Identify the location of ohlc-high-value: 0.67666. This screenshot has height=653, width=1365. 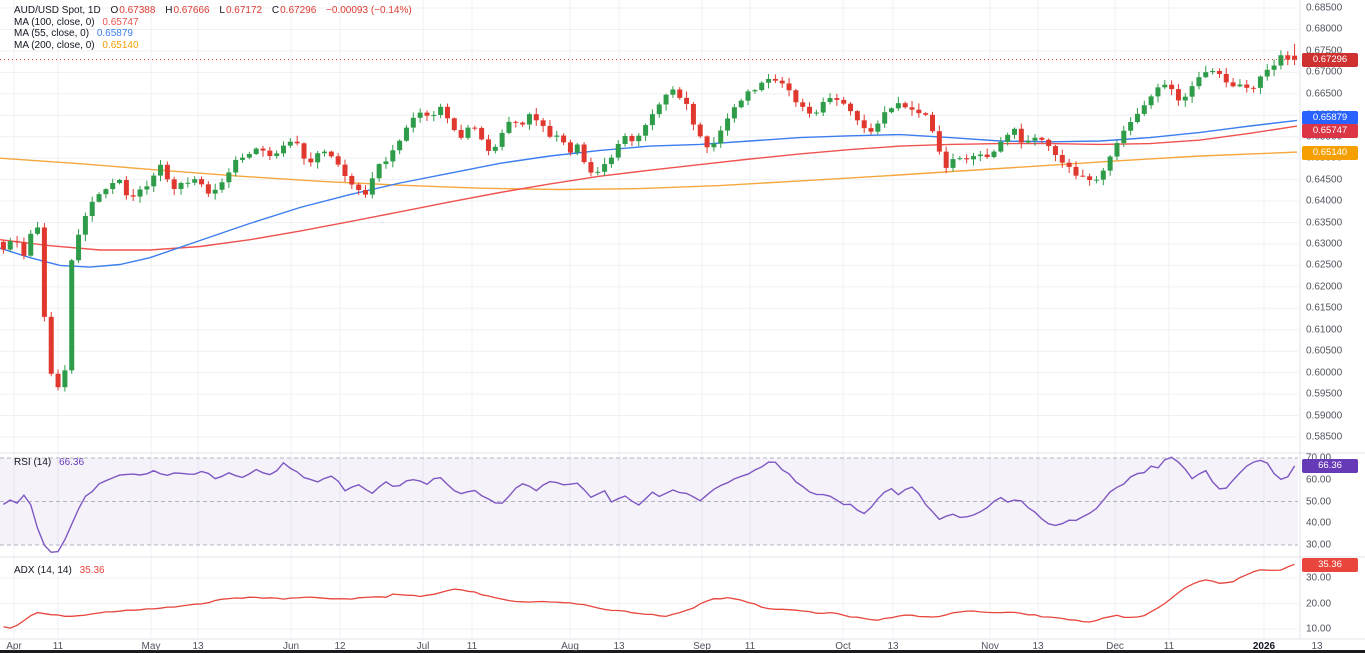
(191, 10).